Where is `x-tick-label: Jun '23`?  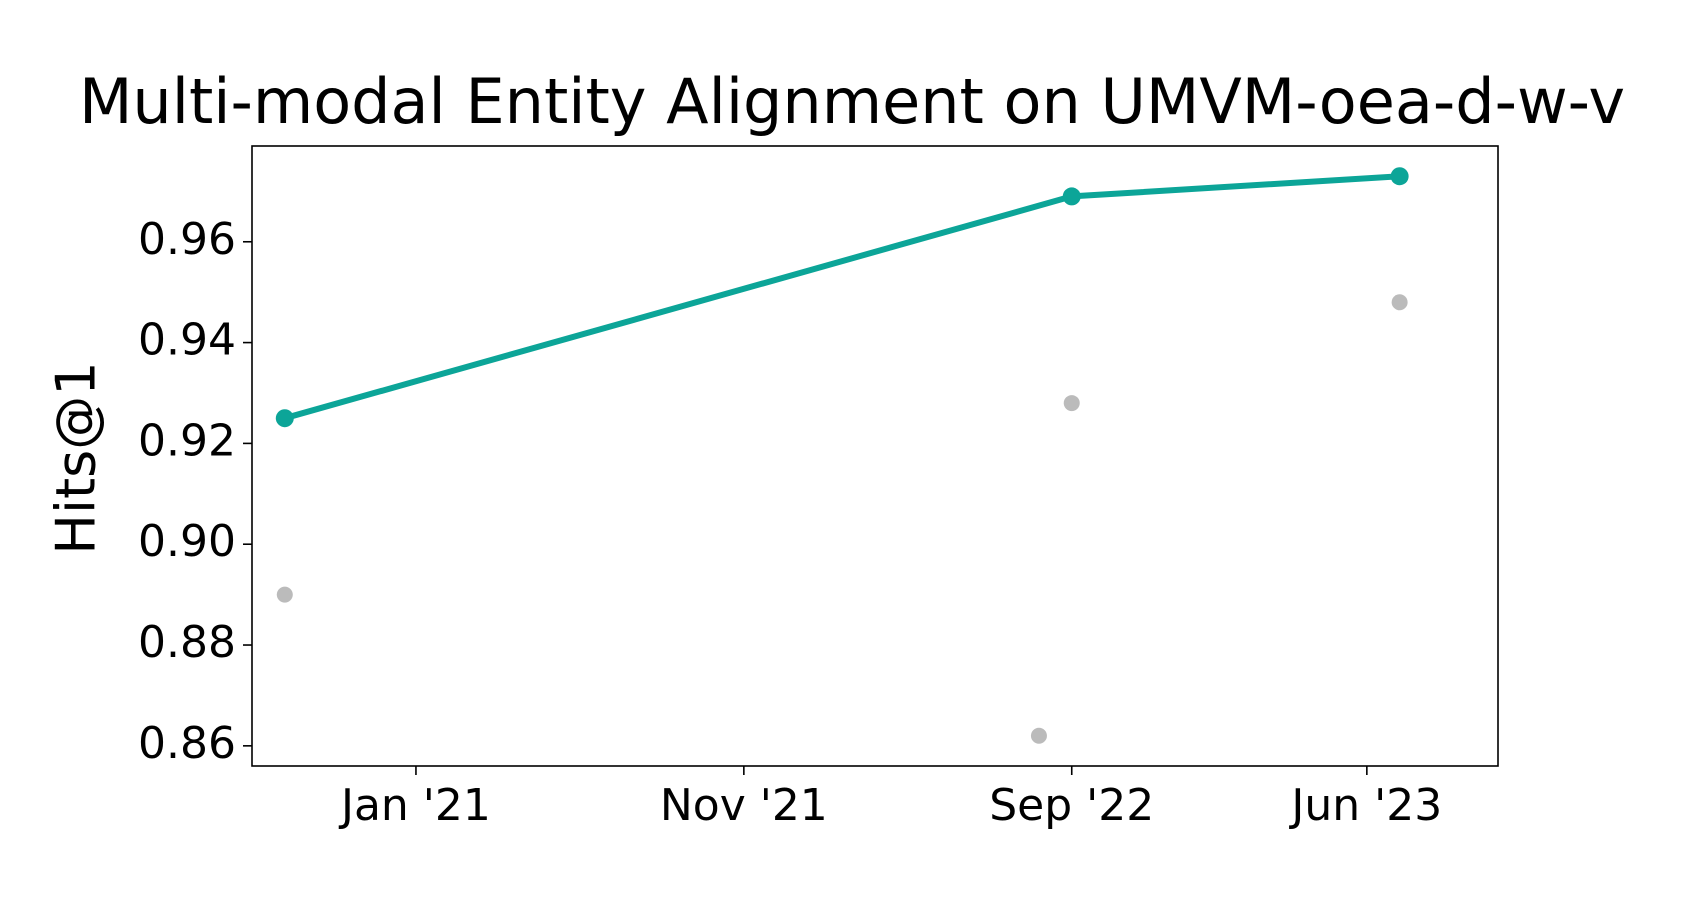 x-tick-label: Jun '23 is located at coordinates (1365, 805).